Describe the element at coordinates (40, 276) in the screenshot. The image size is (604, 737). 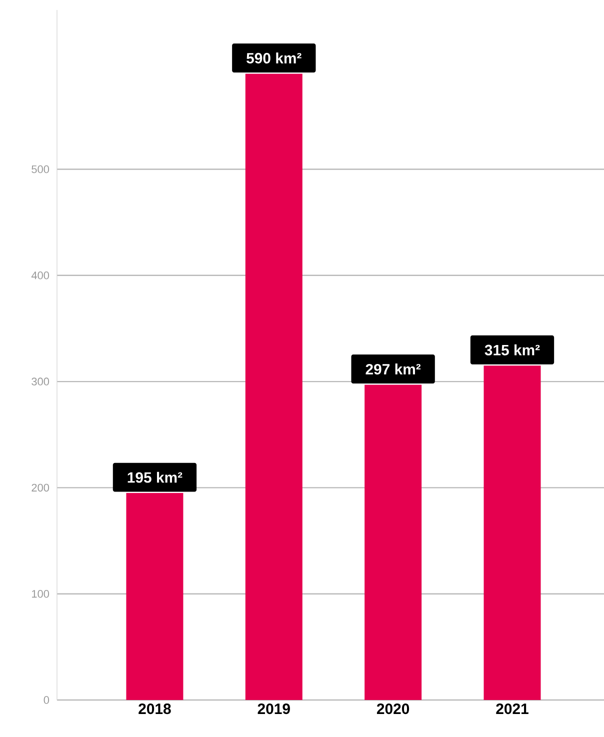
I see `y-tick-label: 400` at that location.